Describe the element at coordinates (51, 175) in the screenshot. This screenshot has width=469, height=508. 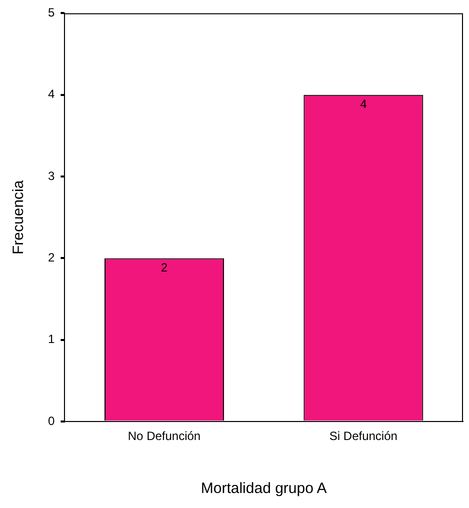
I see `y-tick-label: 3` at that location.